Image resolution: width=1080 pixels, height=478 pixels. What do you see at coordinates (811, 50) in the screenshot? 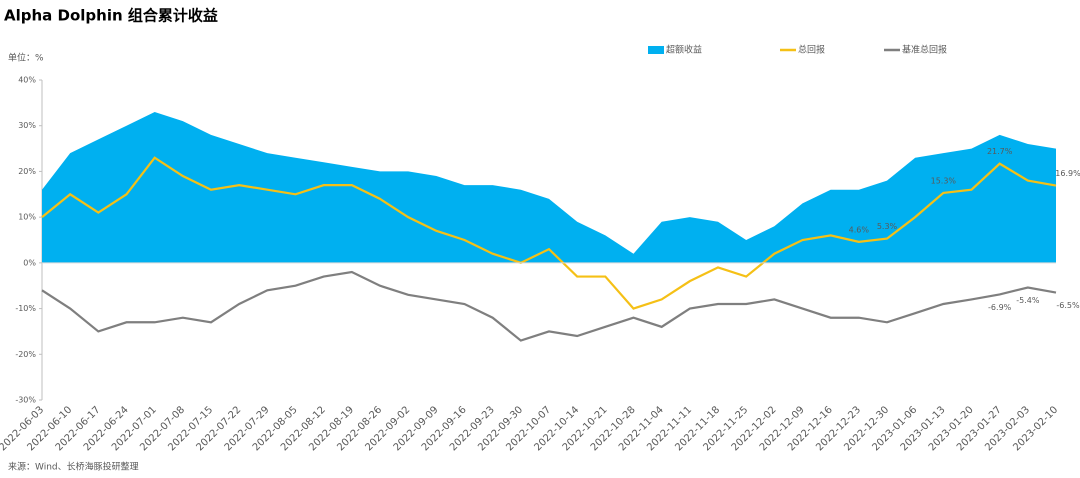
I see `legend-label: 总回报` at bounding box center [811, 50].